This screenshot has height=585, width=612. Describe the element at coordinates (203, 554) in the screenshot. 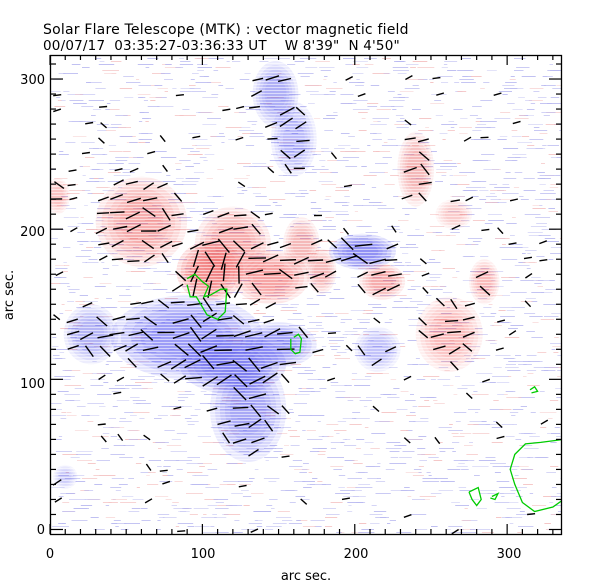

I see `x-tick-label-100: 100` at that location.